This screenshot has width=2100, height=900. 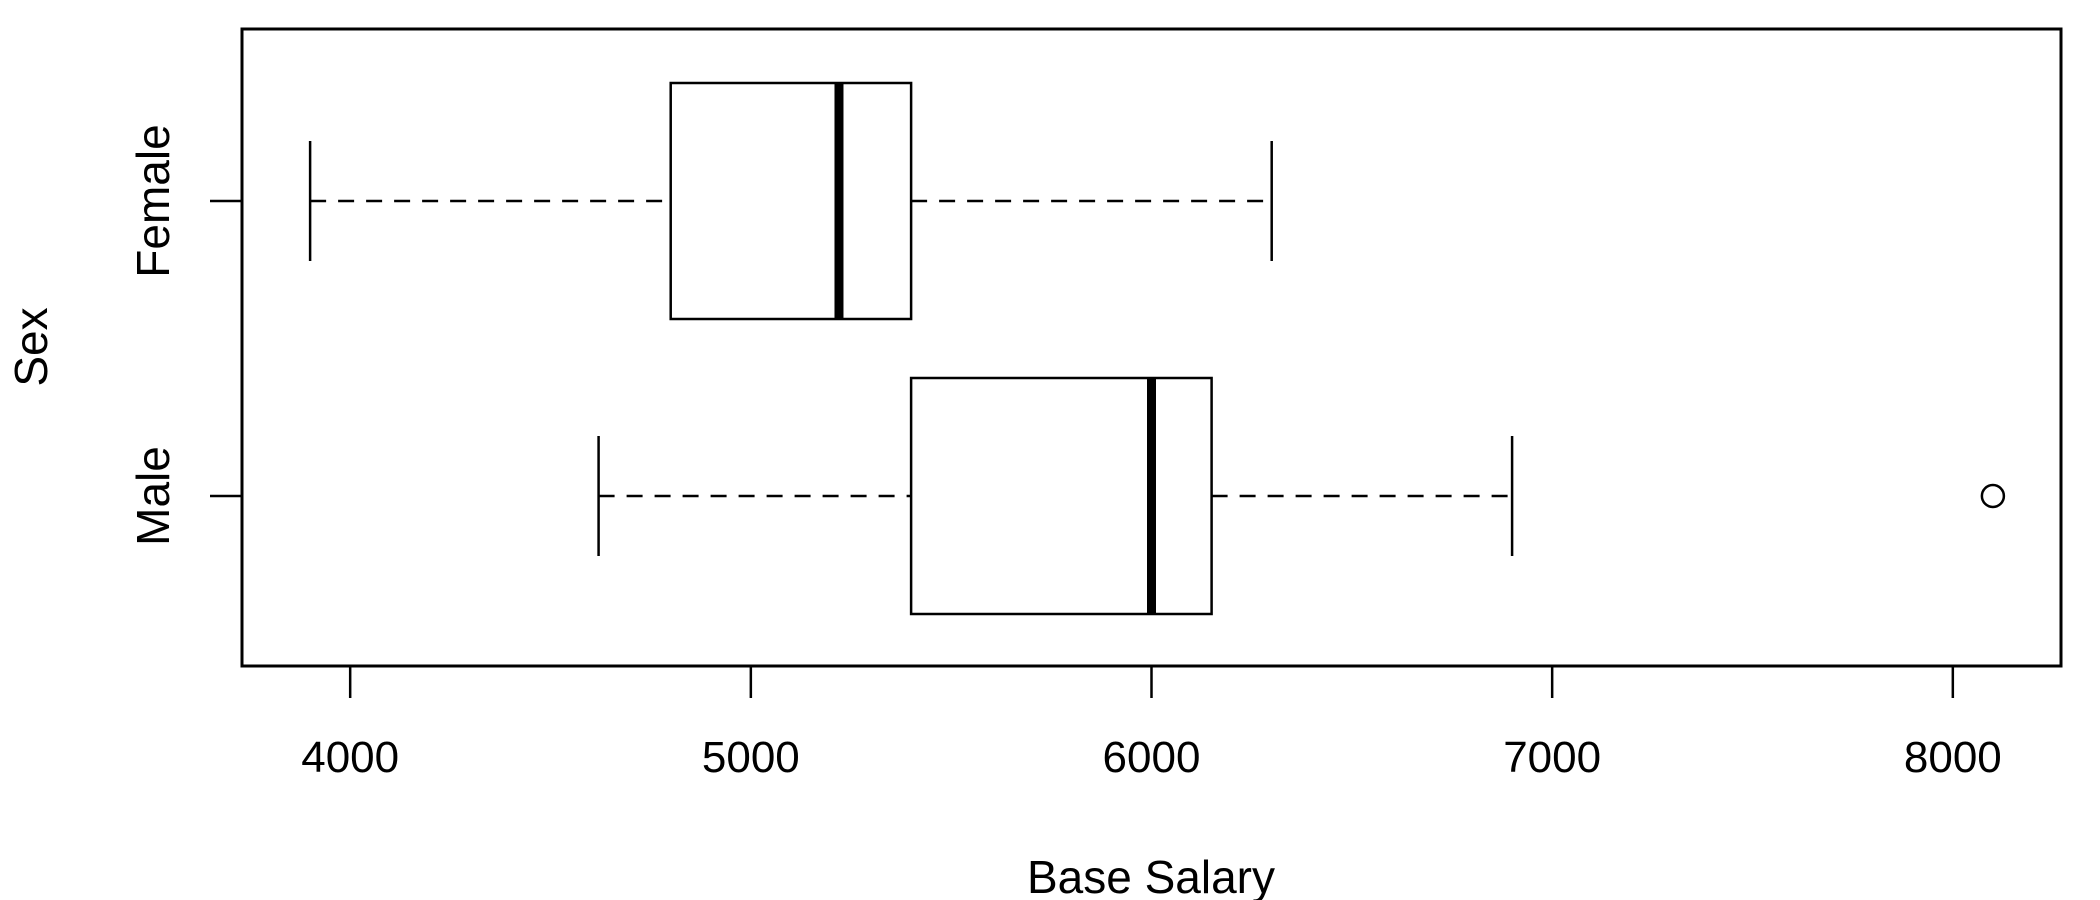 I want to click on y-axis-title: Sex, so click(x=31, y=346).